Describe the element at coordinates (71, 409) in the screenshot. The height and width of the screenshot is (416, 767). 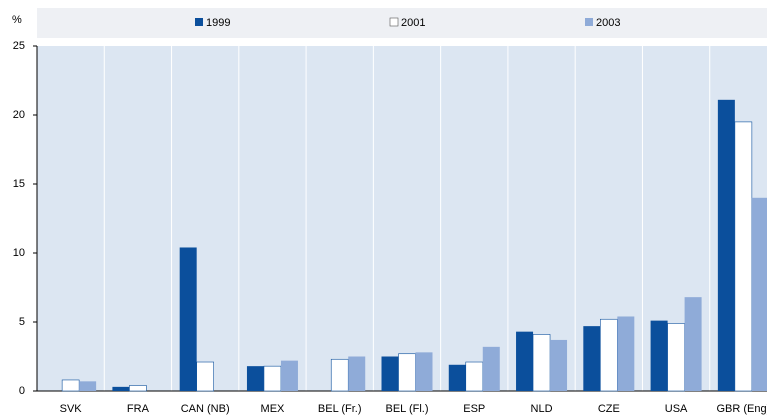
I see `x-tick-label: SVK` at that location.